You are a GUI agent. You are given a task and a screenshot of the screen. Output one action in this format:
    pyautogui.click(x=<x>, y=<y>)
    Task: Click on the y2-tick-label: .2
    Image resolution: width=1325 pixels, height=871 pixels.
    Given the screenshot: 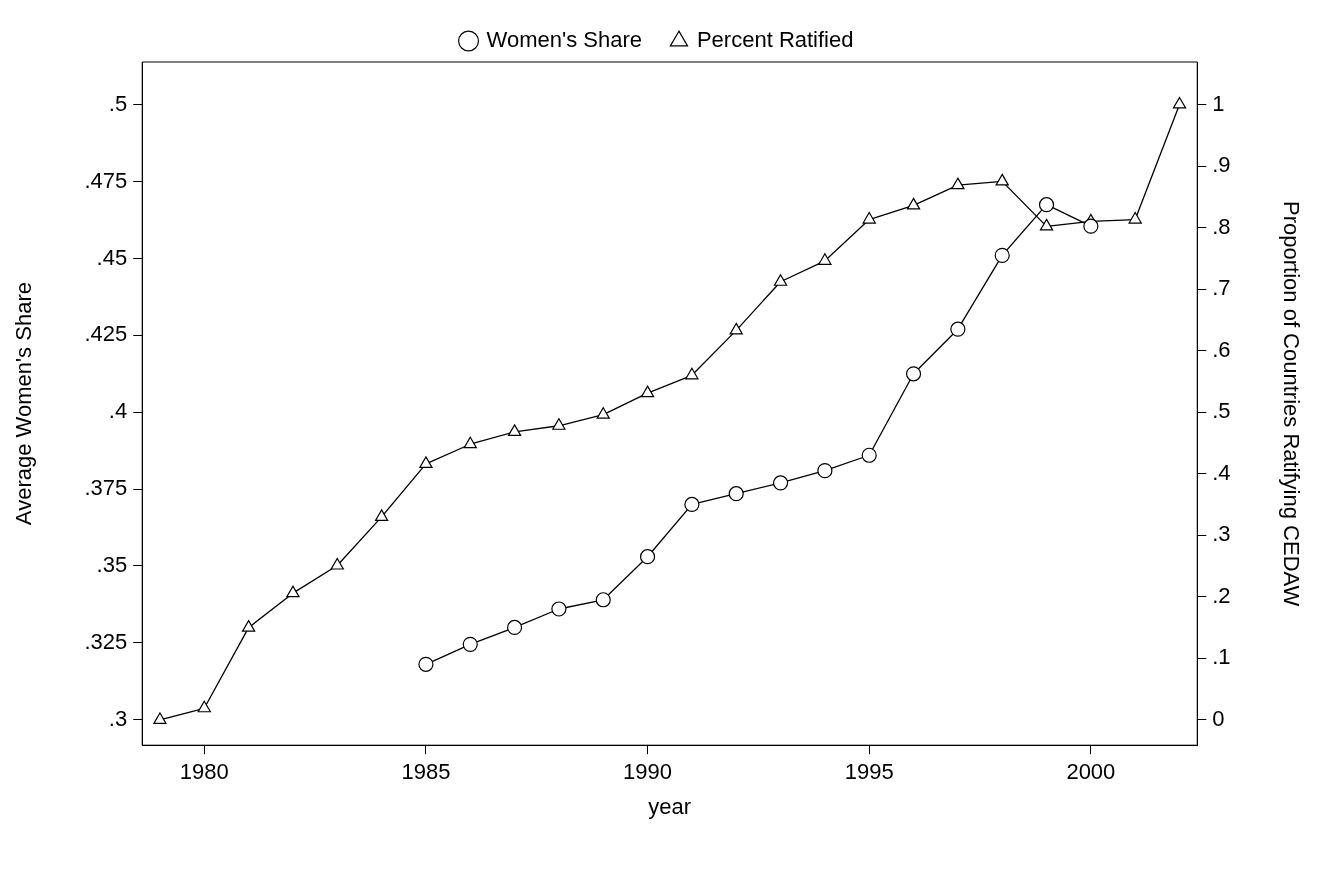 What is the action you would take?
    pyautogui.click(x=1221, y=595)
    